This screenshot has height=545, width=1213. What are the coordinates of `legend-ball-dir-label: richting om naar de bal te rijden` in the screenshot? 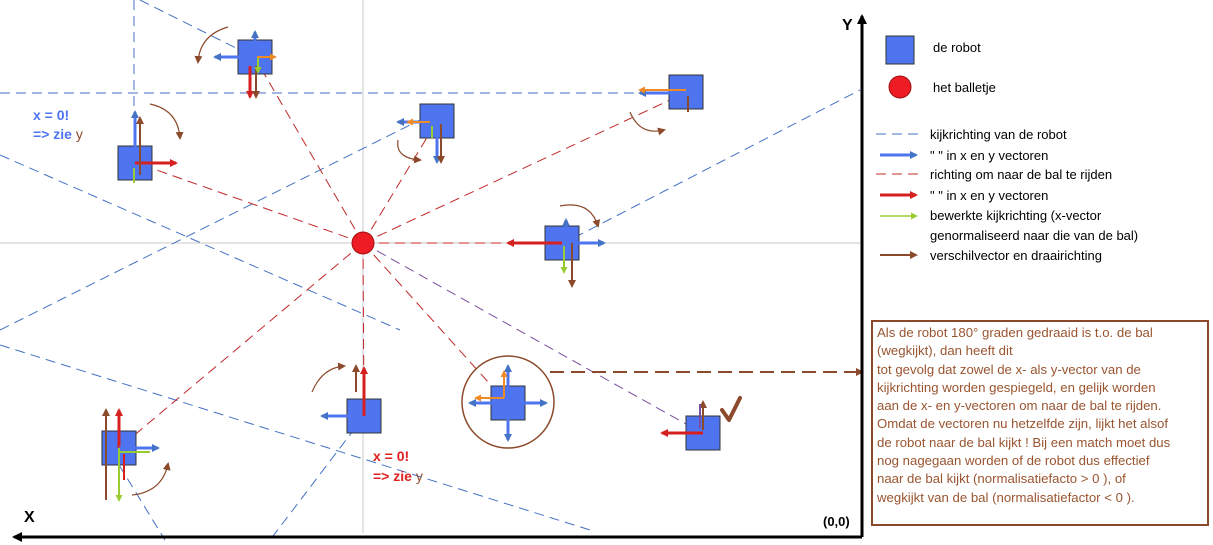 It's located at (1021, 174).